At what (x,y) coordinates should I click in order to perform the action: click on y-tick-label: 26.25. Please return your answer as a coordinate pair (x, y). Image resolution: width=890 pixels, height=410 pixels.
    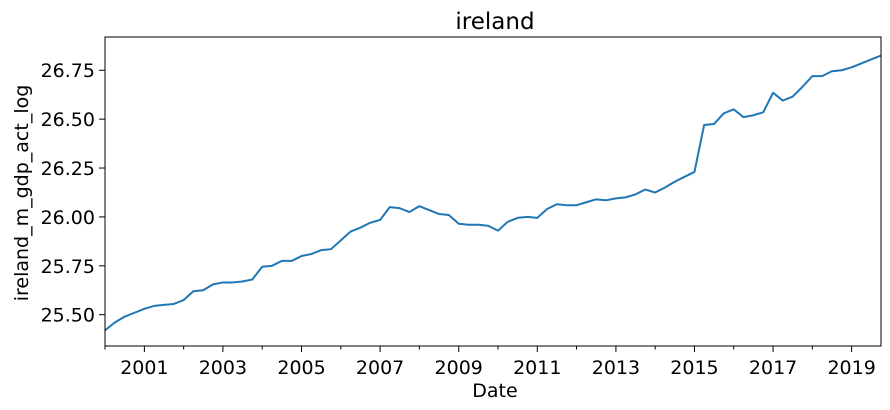
    Looking at the image, I should click on (68, 169).